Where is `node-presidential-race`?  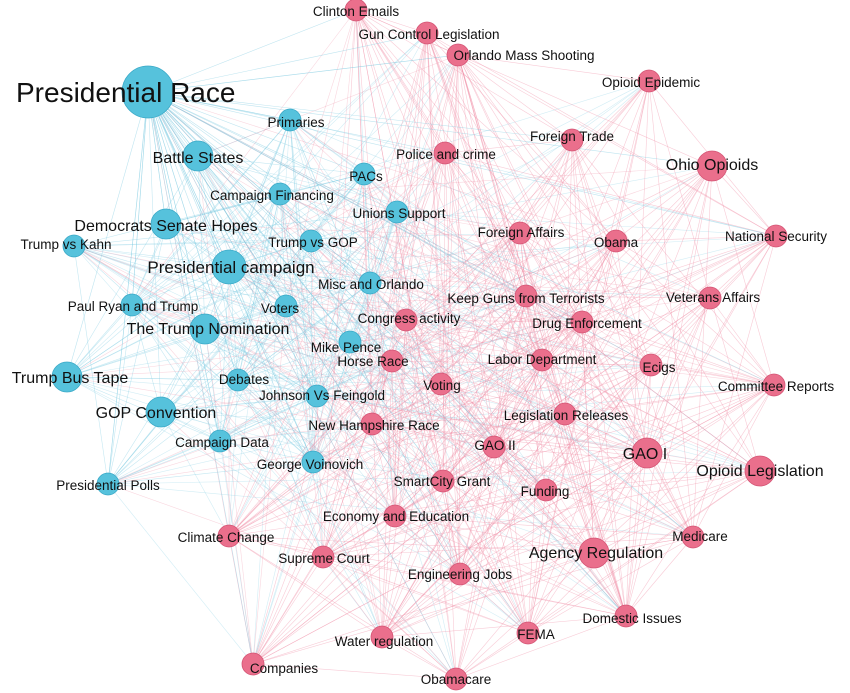 node-presidential-race is located at coordinates (148, 92).